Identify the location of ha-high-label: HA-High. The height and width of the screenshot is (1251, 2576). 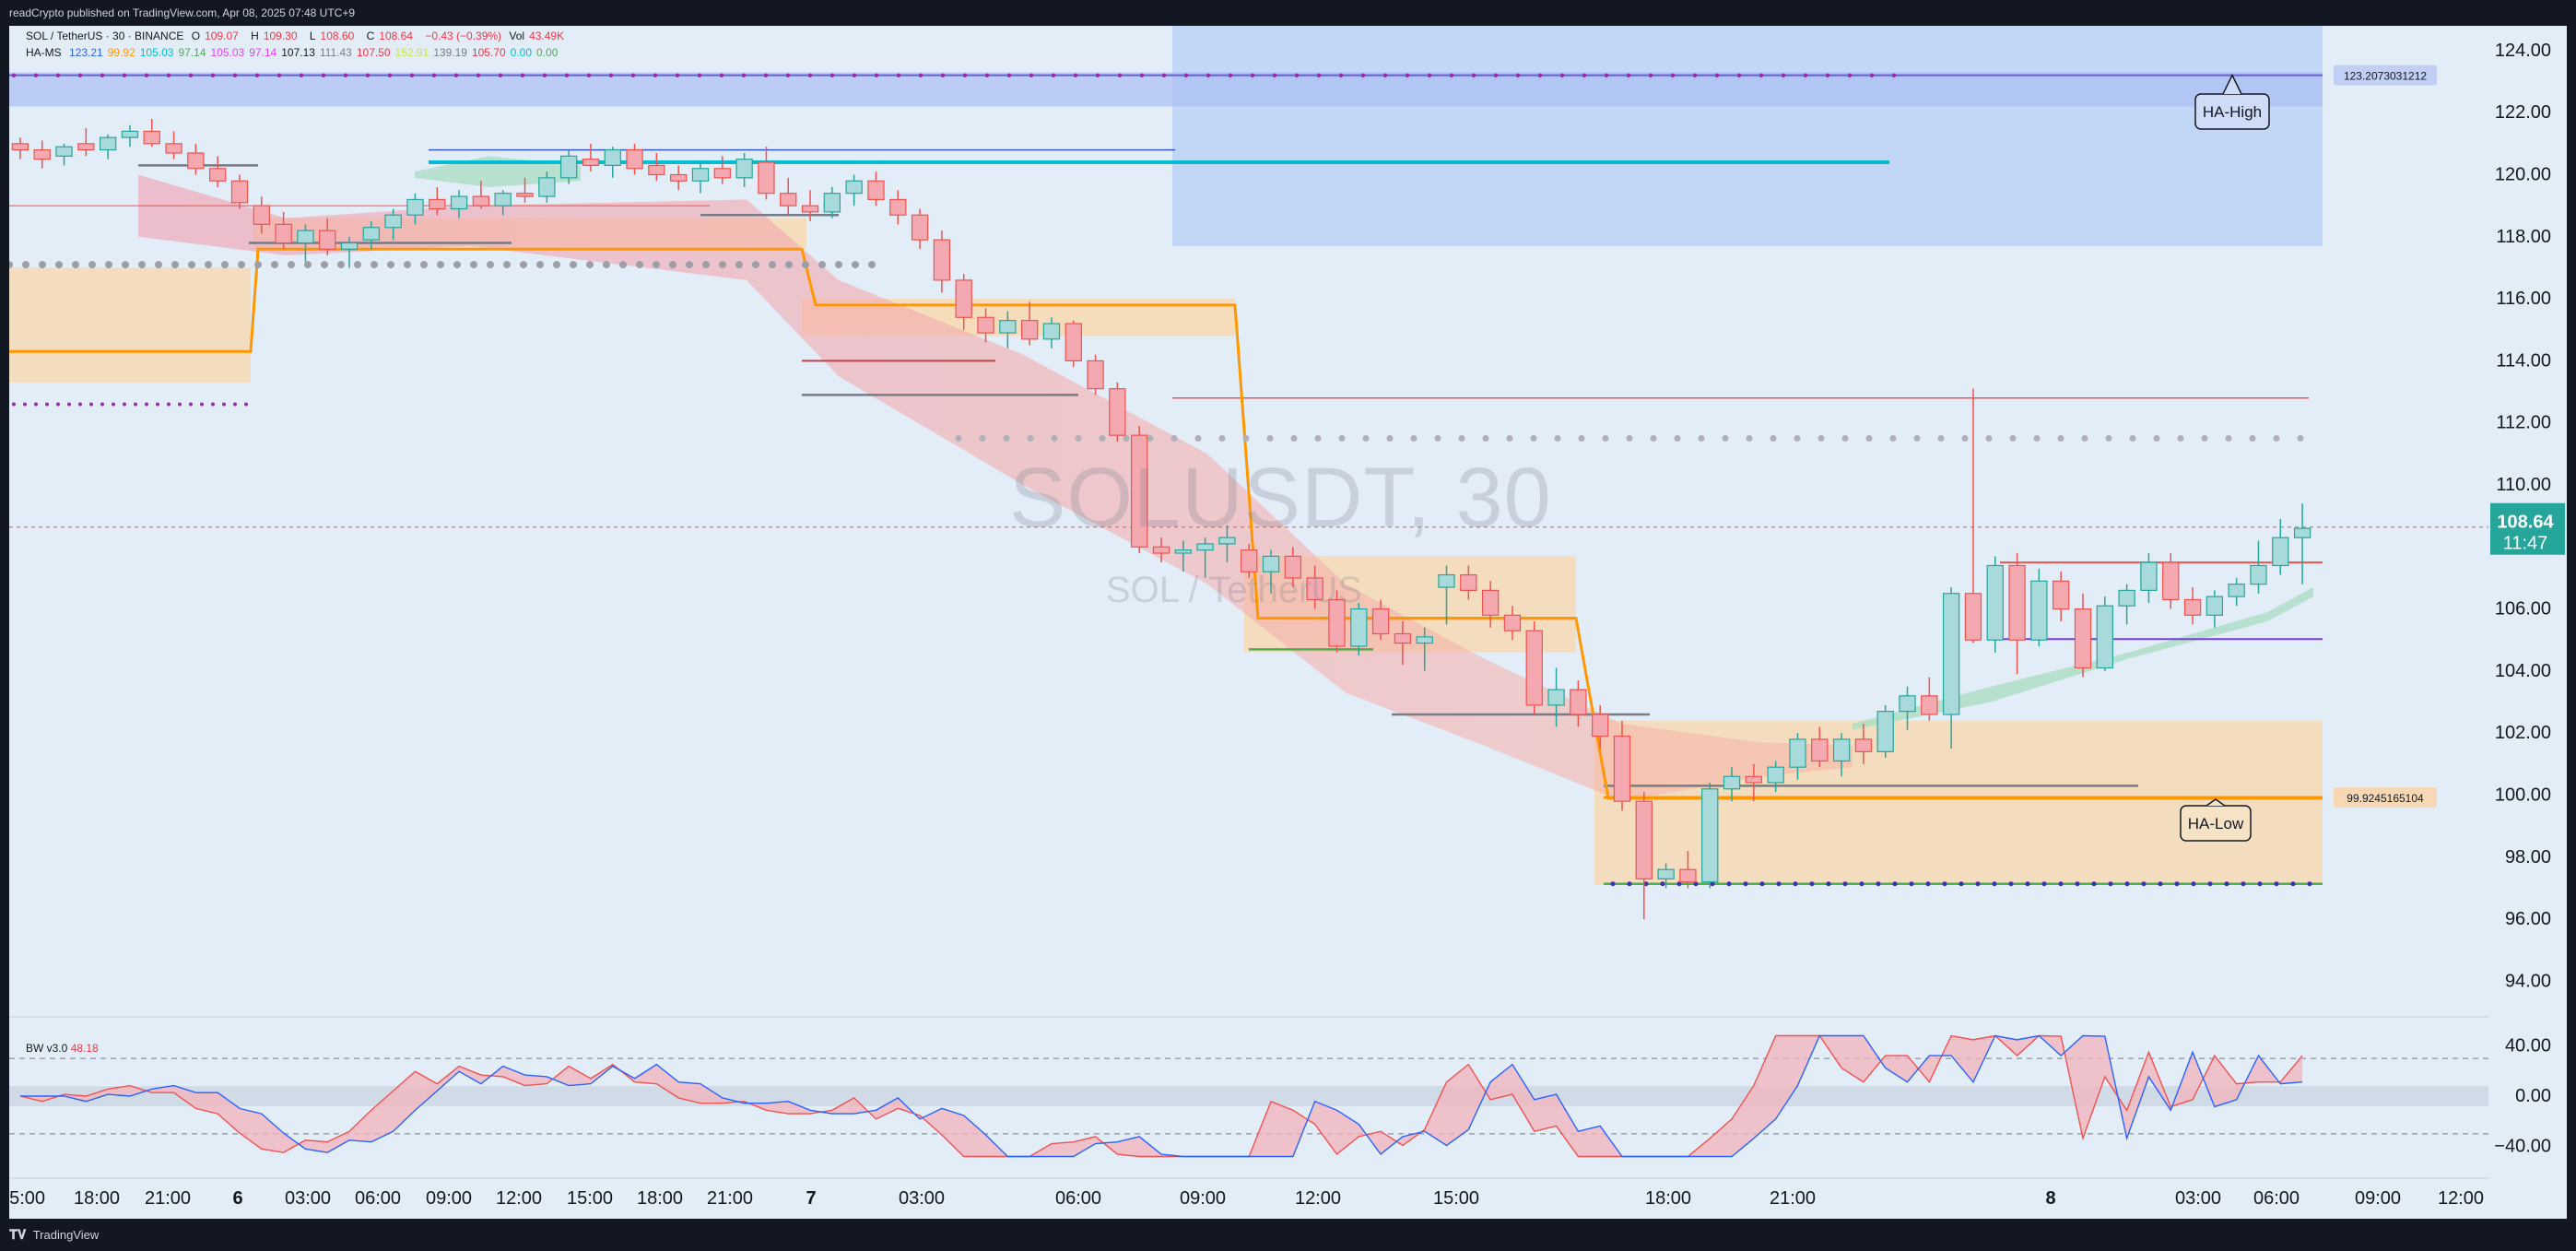
(2232, 112).